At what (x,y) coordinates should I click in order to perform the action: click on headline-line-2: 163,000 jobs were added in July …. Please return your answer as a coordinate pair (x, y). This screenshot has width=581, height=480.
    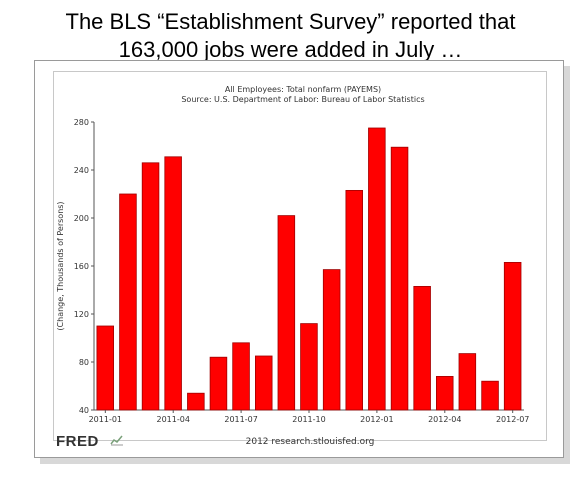
    Looking at the image, I should click on (290, 49).